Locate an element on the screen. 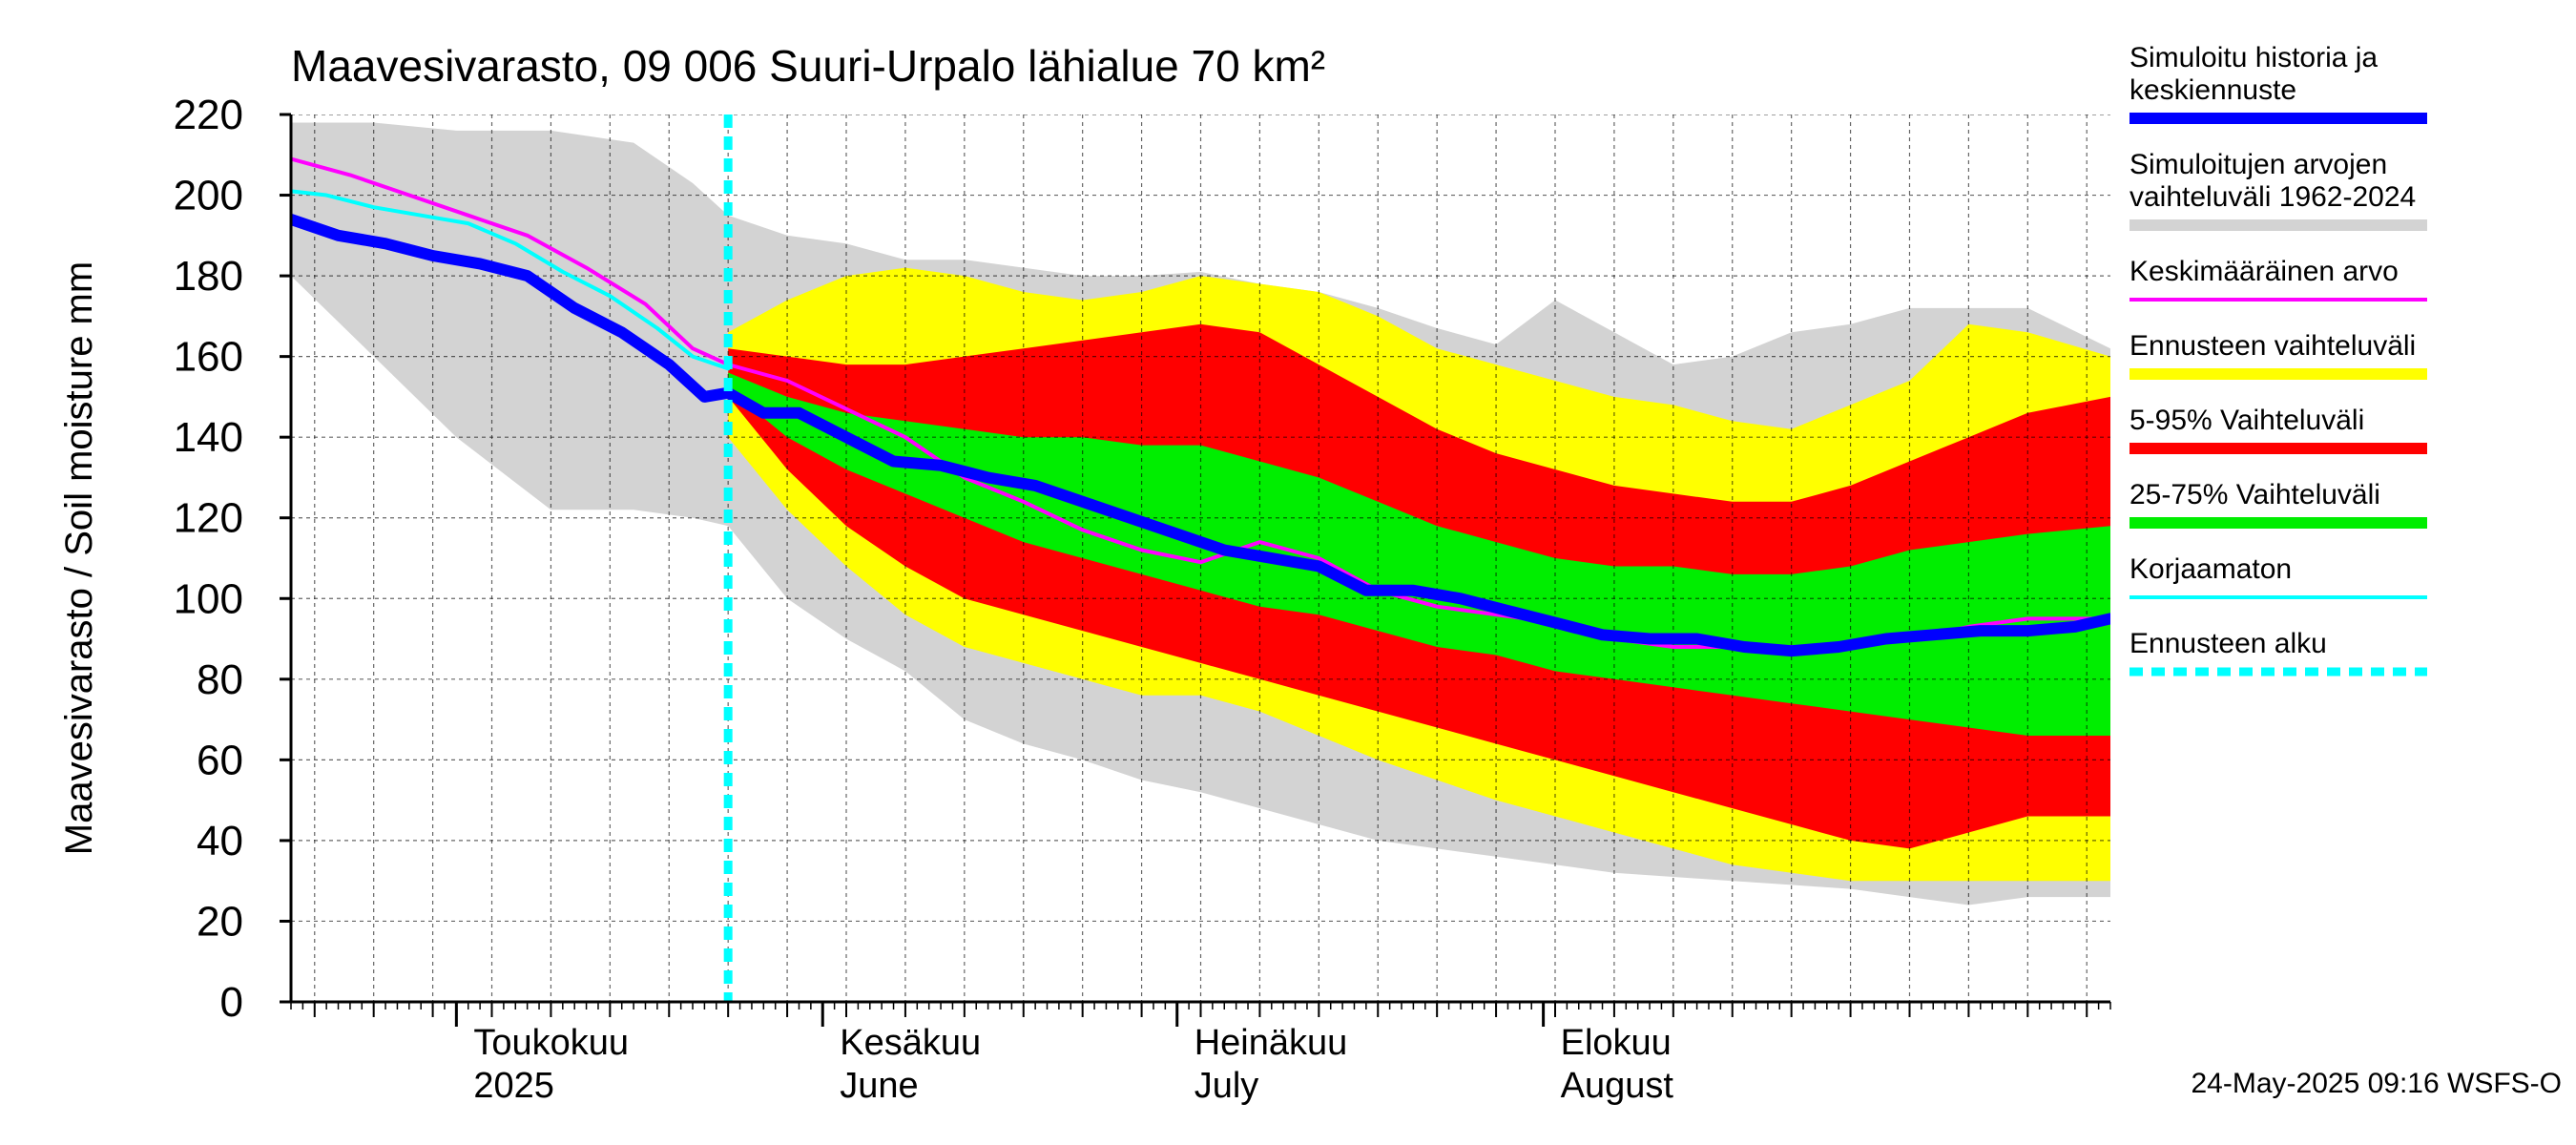 The height and width of the screenshot is (1145, 2576). y-tick-label: 120 is located at coordinates (208, 518).